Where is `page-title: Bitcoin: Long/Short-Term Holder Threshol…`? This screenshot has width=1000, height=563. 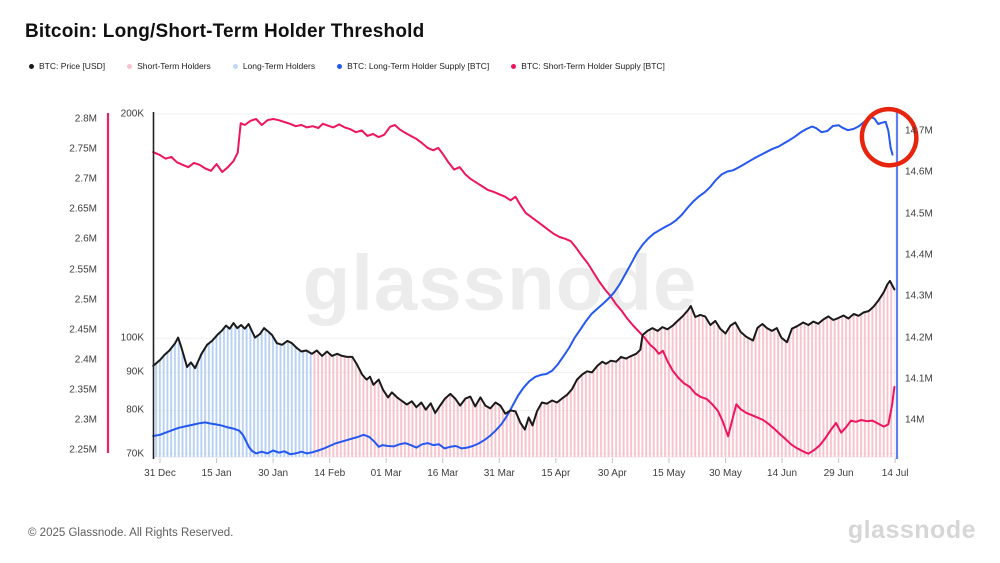 page-title: Bitcoin: Long/Short-Term Holder Threshol… is located at coordinates (225, 31).